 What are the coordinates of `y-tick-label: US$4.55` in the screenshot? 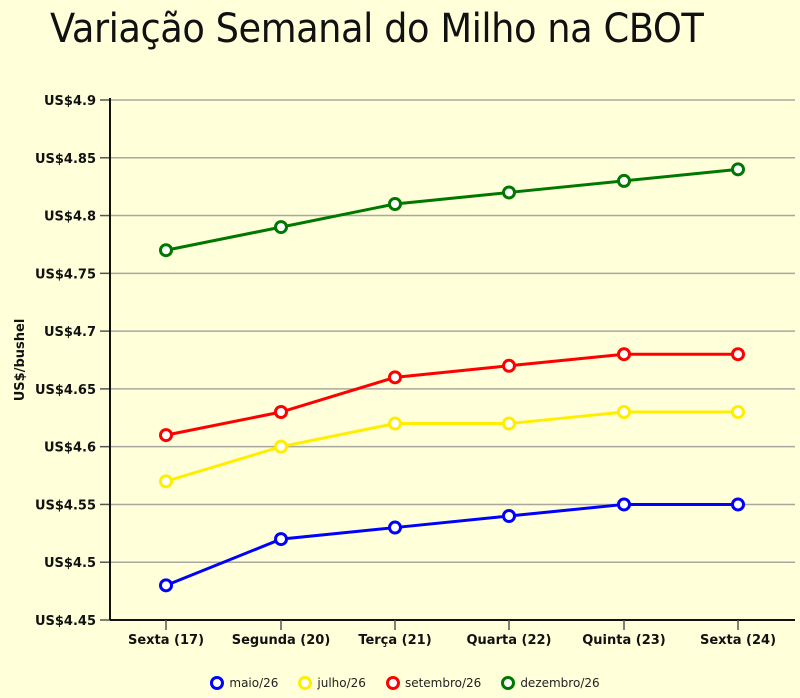 It's located at (65, 505).